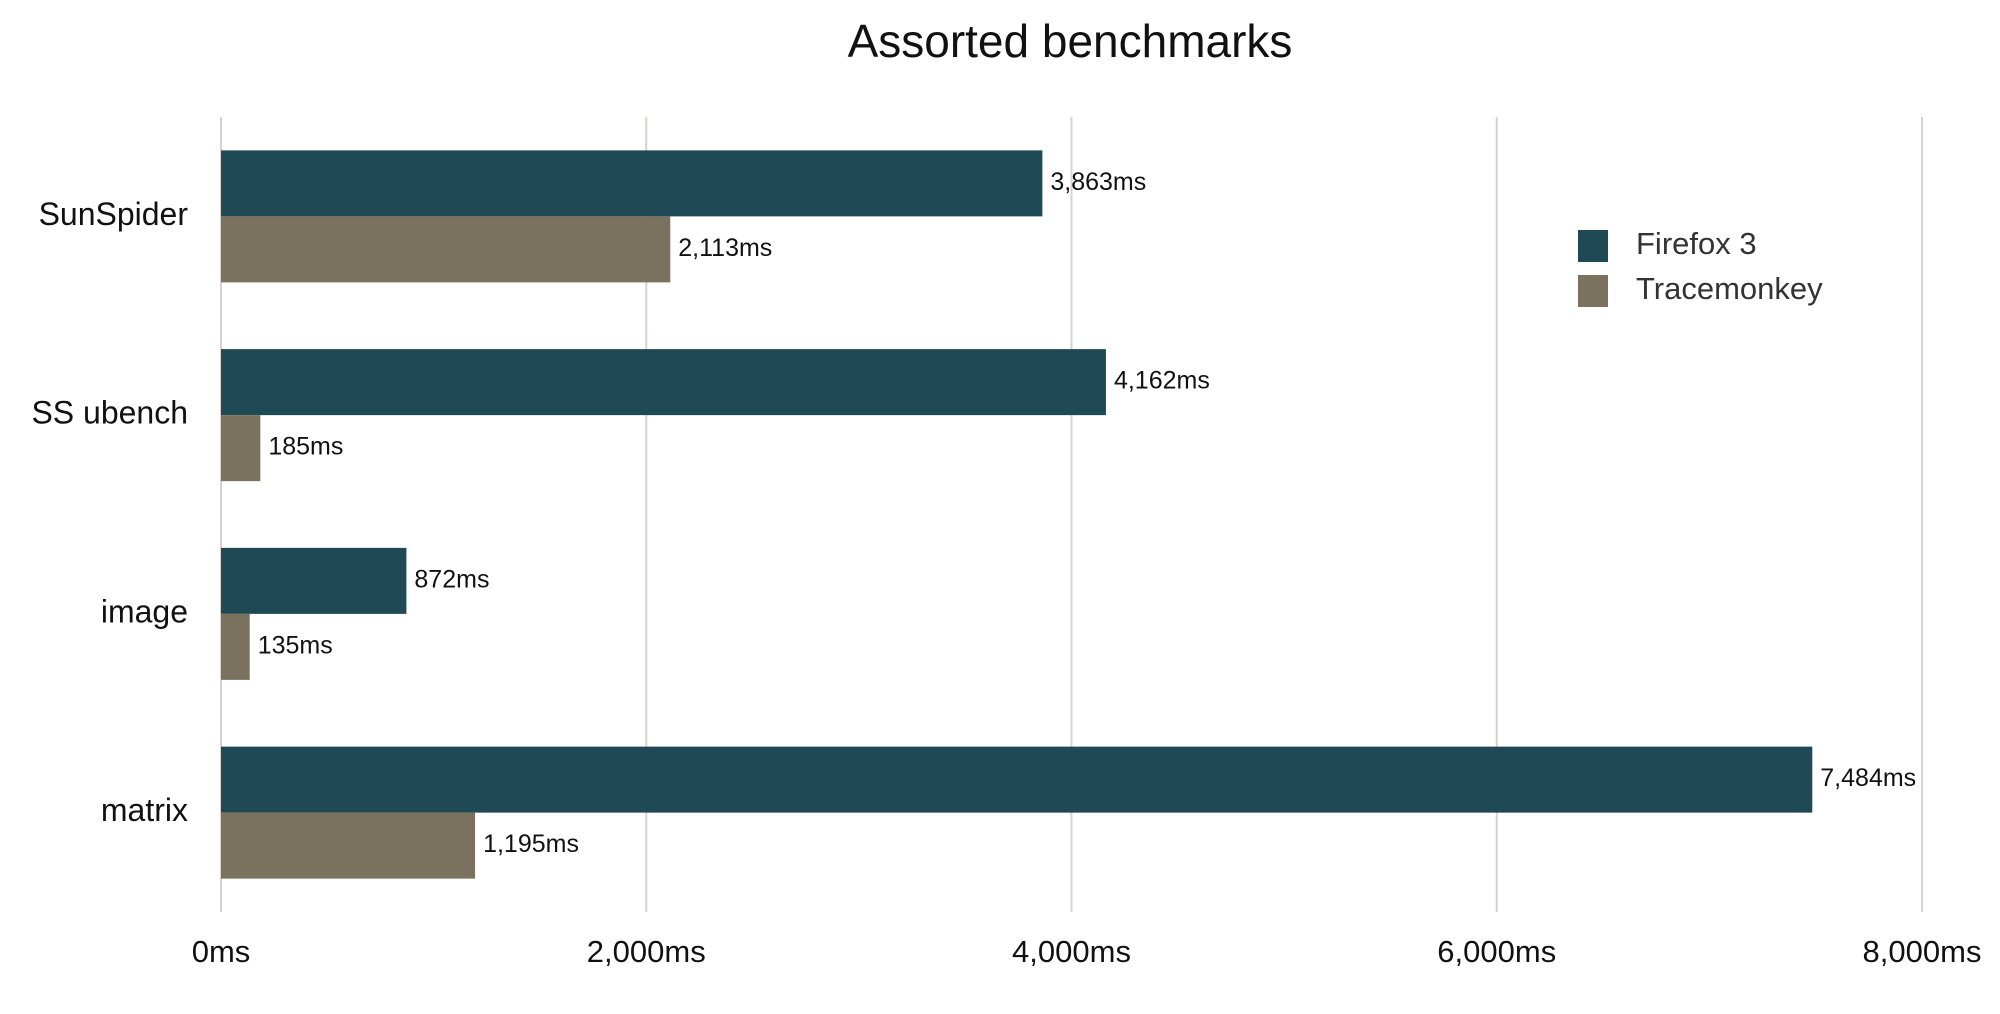 The width and height of the screenshot is (2000, 1014). What do you see at coordinates (531, 844) in the screenshot?
I see `value-label: 1,195ms` at bounding box center [531, 844].